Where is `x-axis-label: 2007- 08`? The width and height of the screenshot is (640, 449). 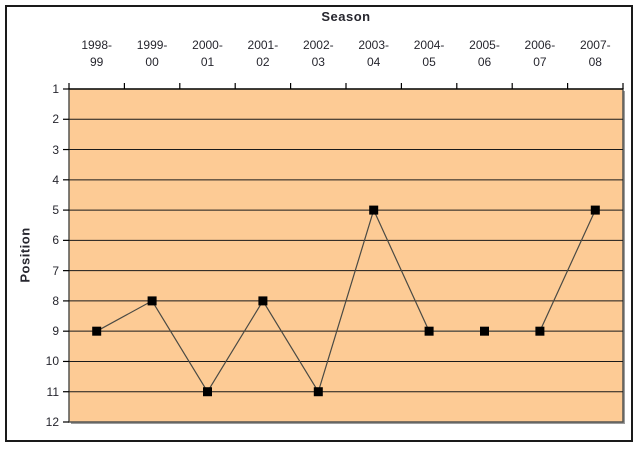
x-axis-label: 2007- 08 is located at coordinates (595, 53).